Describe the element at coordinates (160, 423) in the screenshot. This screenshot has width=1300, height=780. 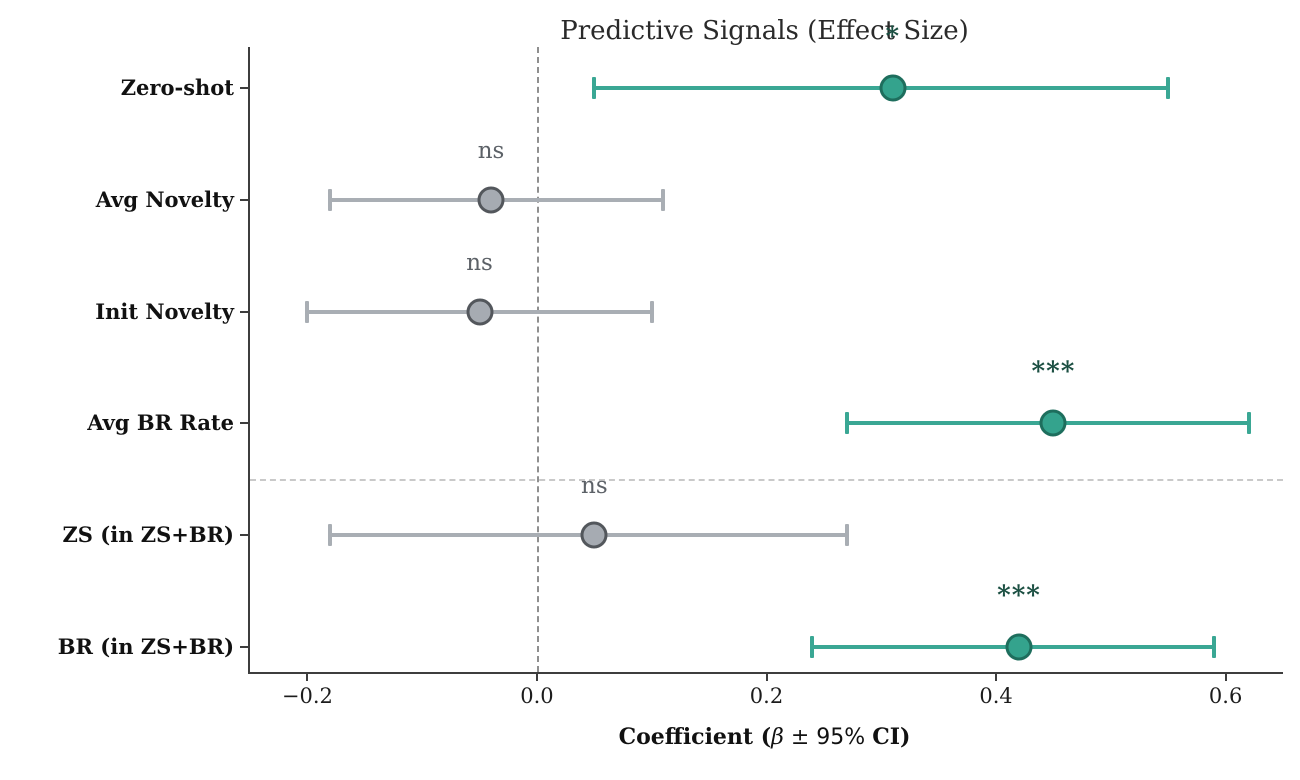
I see `y-axis-label: Avg BR Rate` at that location.